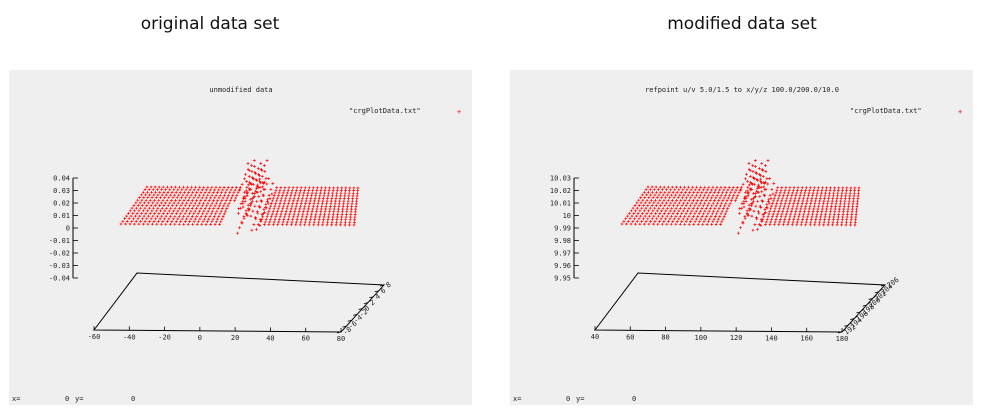 The height and width of the screenshot is (410, 981). Describe the element at coordinates (94, 337) in the screenshot. I see `x-tick-label: -60` at that location.